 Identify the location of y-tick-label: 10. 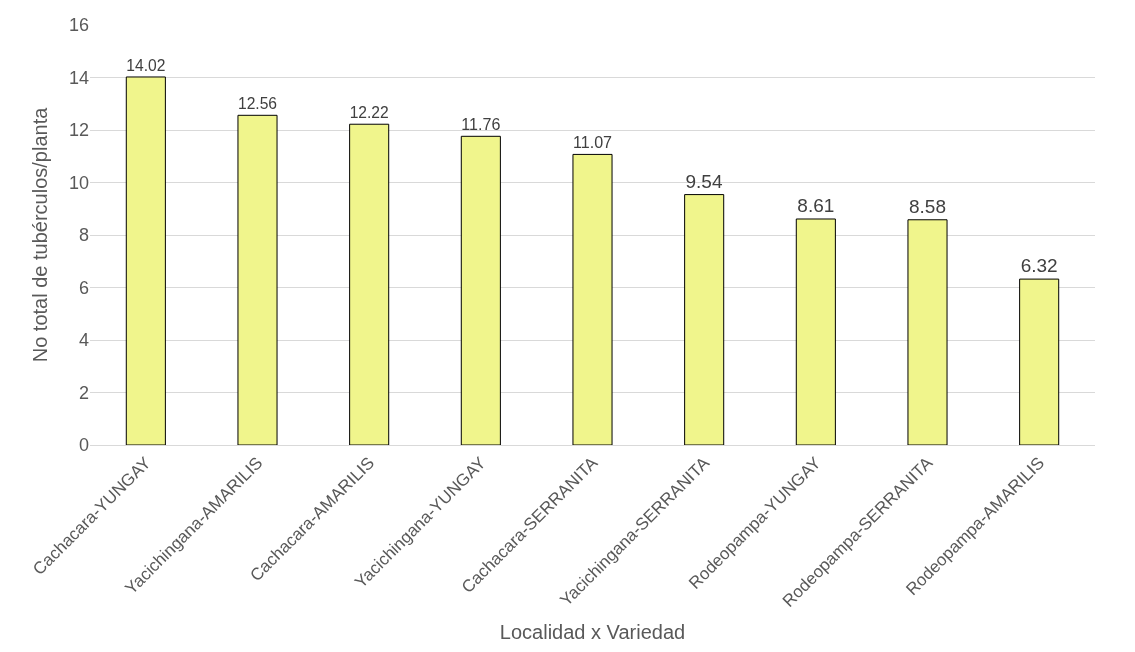
(78, 182).